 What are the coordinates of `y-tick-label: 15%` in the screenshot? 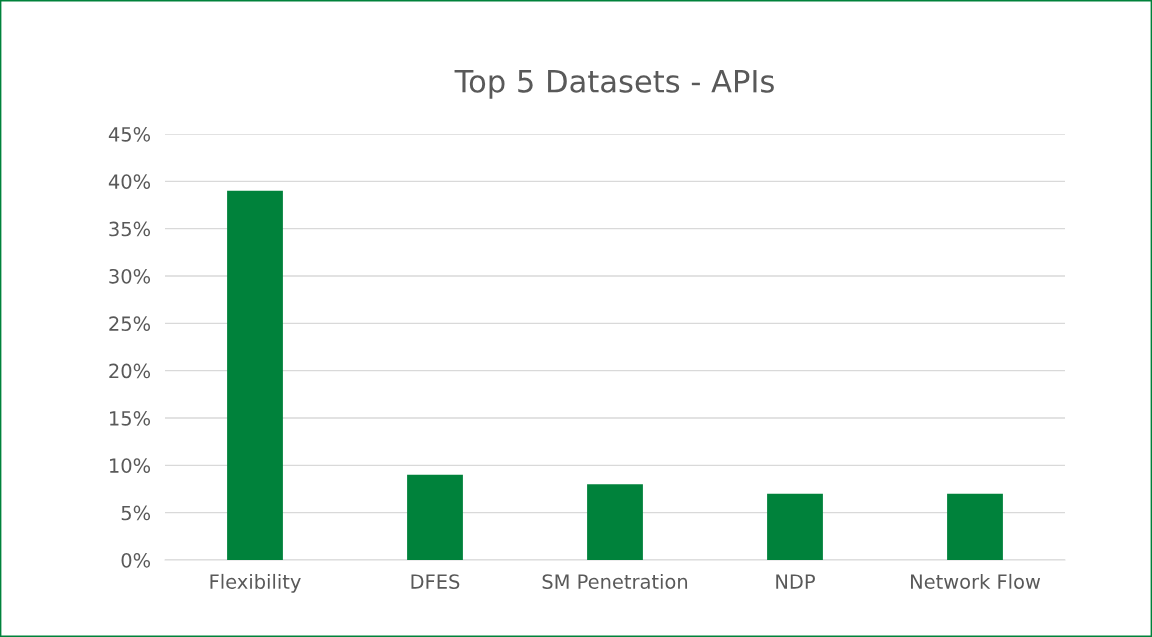 It's located at (130, 418).